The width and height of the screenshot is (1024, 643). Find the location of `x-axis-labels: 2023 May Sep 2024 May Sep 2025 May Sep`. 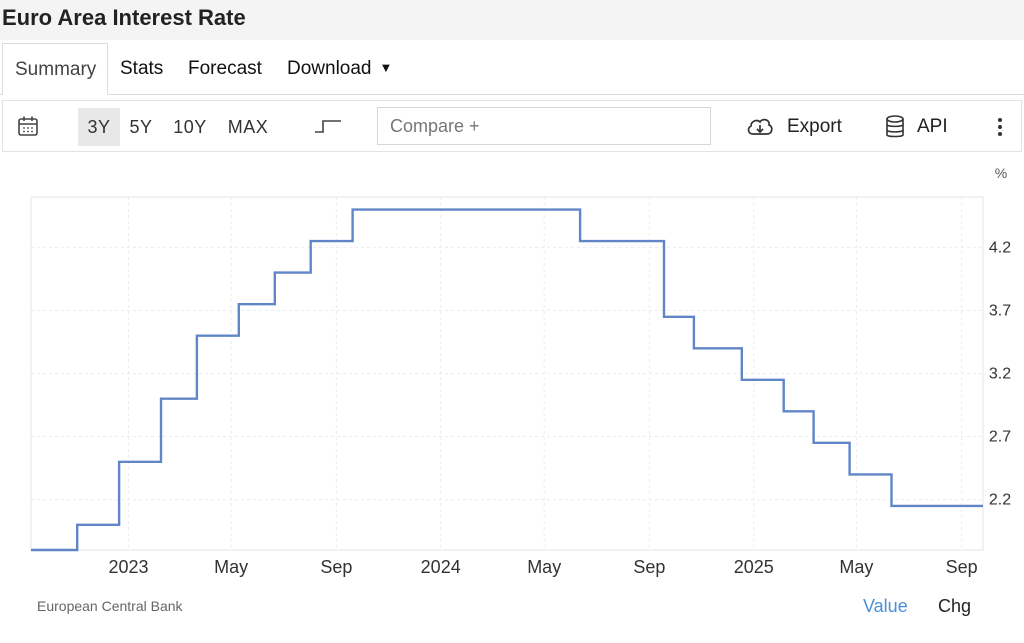

x-axis-labels: 2023 May Sep 2024 May Sep 2025 May Sep is located at coordinates (542, 567).